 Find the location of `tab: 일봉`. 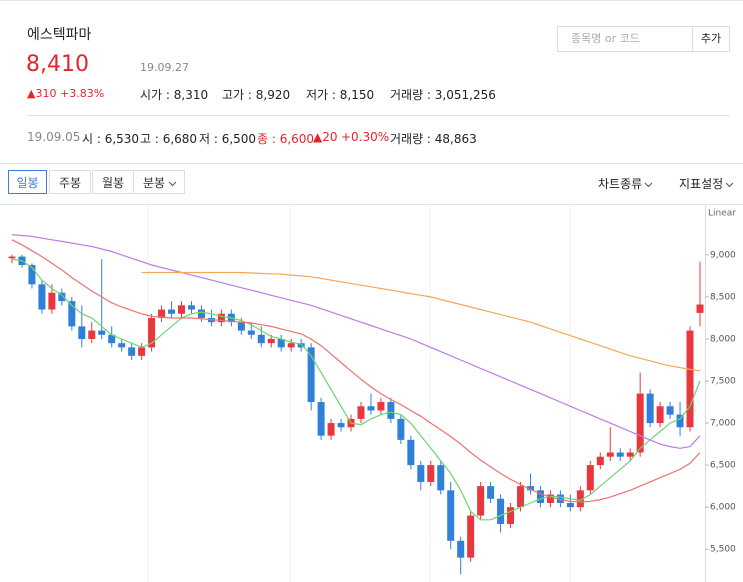

tab: 일봉 is located at coordinates (27, 182).